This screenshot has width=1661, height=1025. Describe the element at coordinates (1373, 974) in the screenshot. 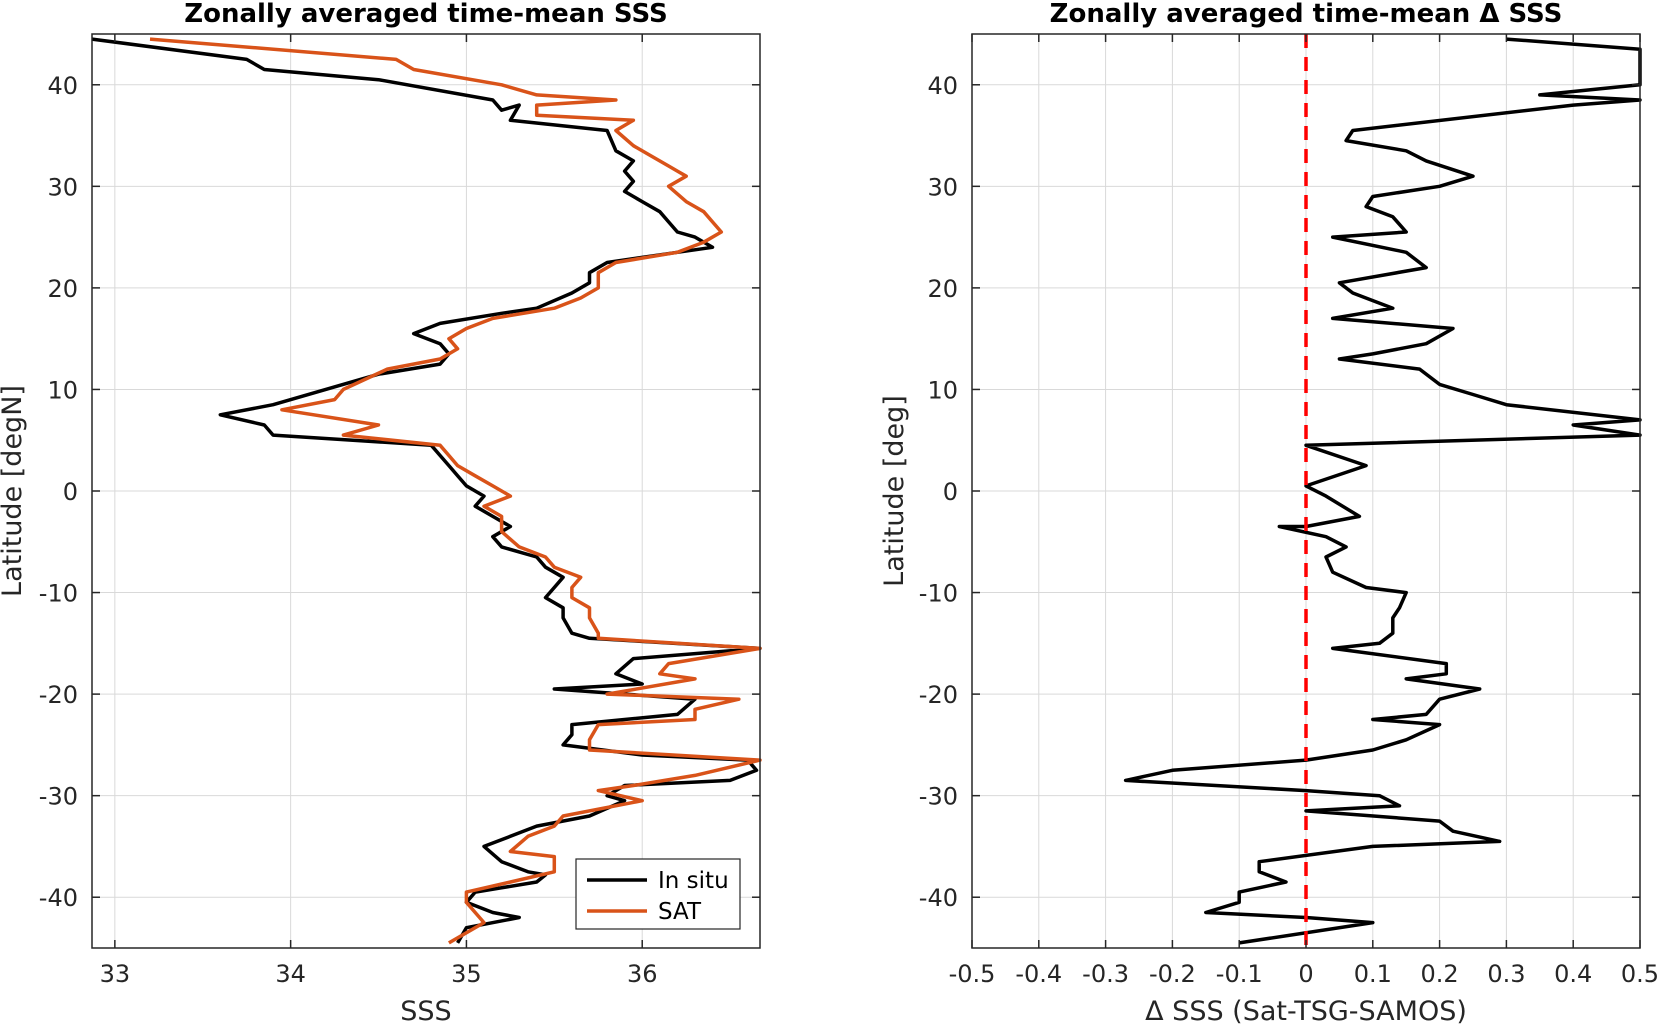

I see `right-x-tick-label: 0.1` at that location.